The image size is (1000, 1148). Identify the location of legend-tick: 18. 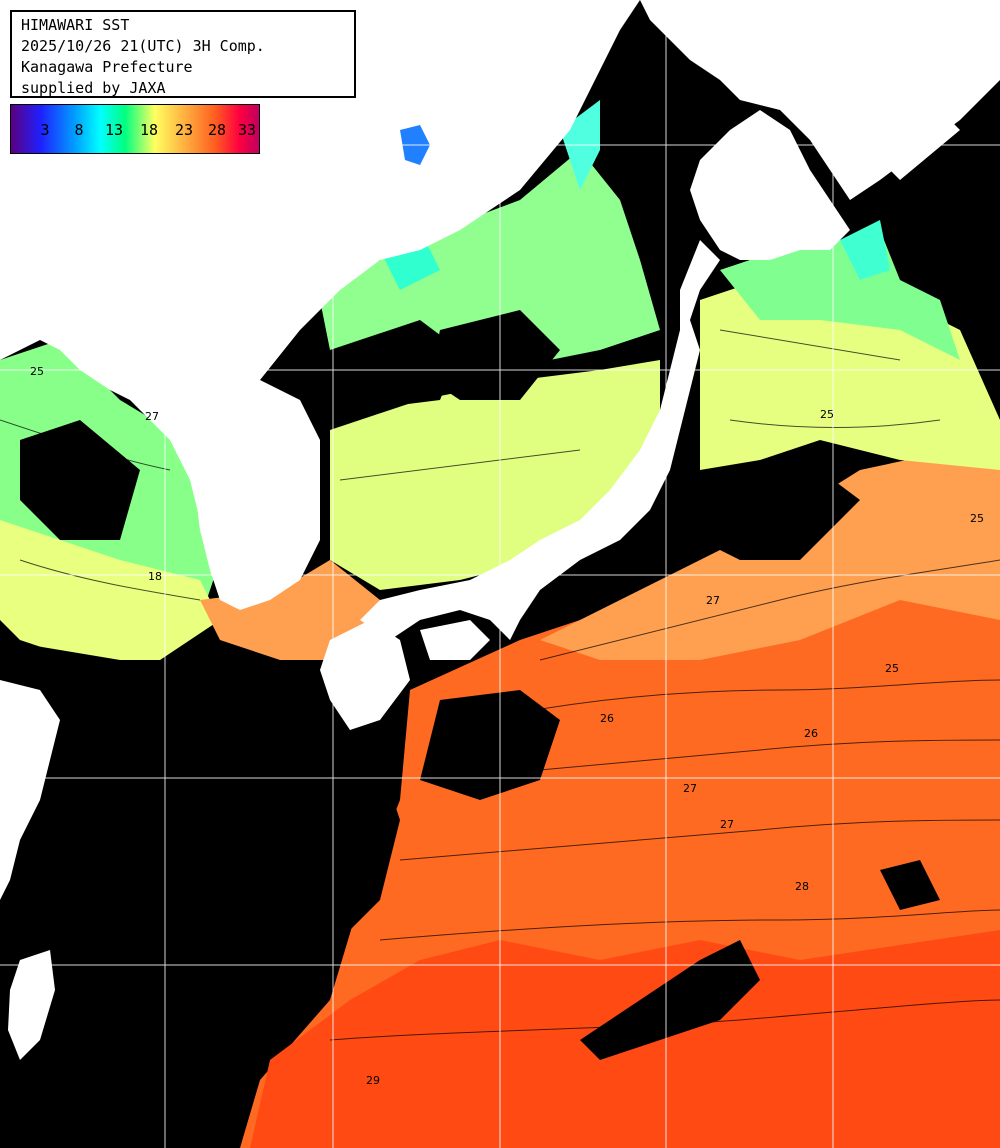
(149, 130).